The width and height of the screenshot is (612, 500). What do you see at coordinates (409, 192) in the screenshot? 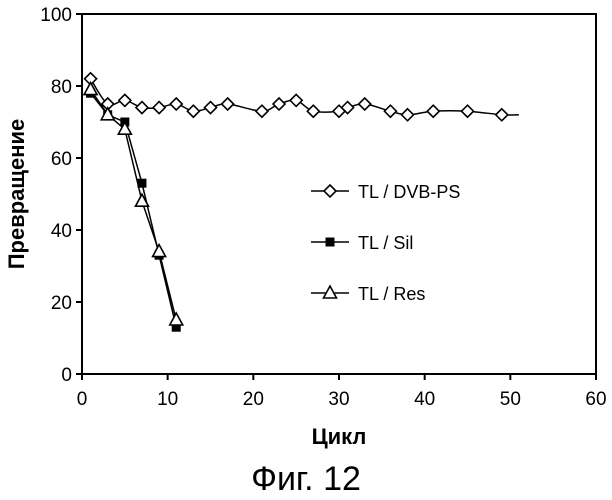
I see `legend-label: TL / DVB-PS` at bounding box center [409, 192].